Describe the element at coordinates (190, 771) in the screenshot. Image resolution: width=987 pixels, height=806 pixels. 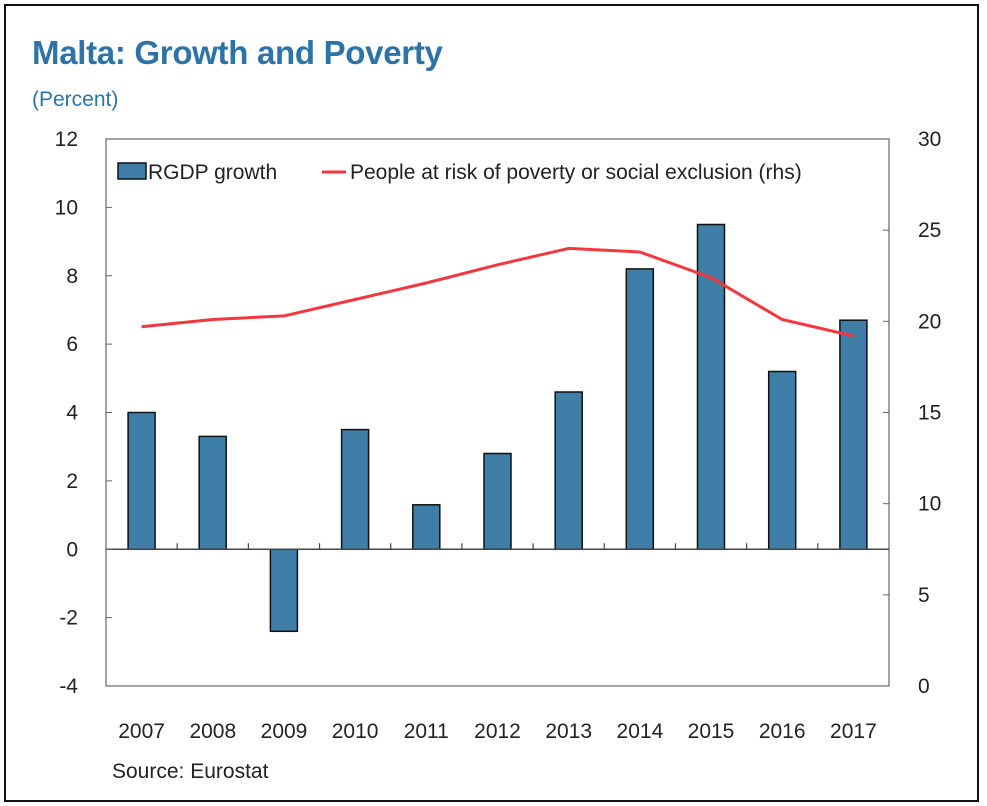
I see `chart-source: Source: Eurostat` at that location.